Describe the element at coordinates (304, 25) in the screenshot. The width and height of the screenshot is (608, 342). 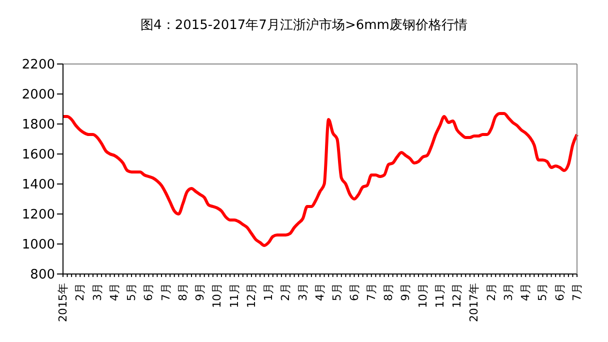
I see `chart-title: 图4：2015-2017年7月江浙沪市场>6mm废钢价格行情` at that location.